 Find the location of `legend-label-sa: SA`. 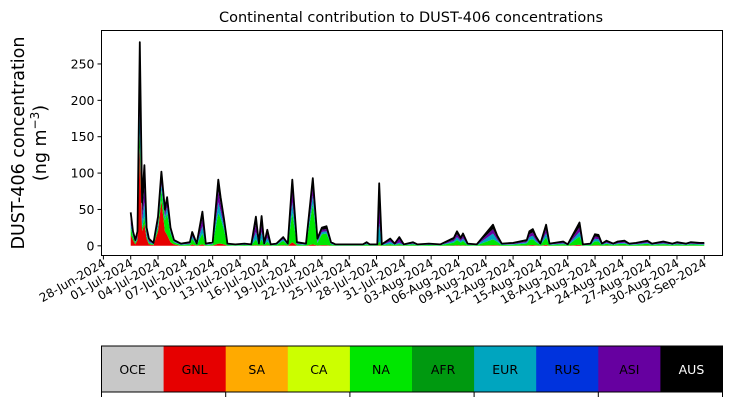

legend-label-sa: SA is located at coordinates (256, 369).